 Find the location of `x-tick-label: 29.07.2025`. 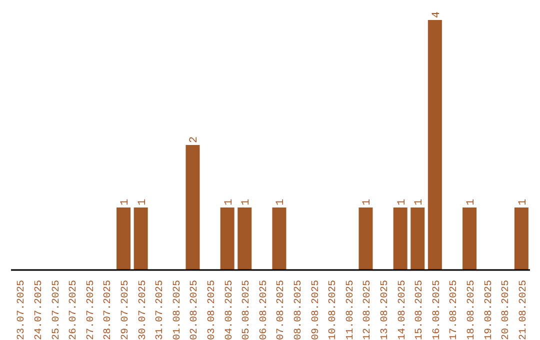

x-tick-label: 29.07.2025 is located at coordinates (126, 310).